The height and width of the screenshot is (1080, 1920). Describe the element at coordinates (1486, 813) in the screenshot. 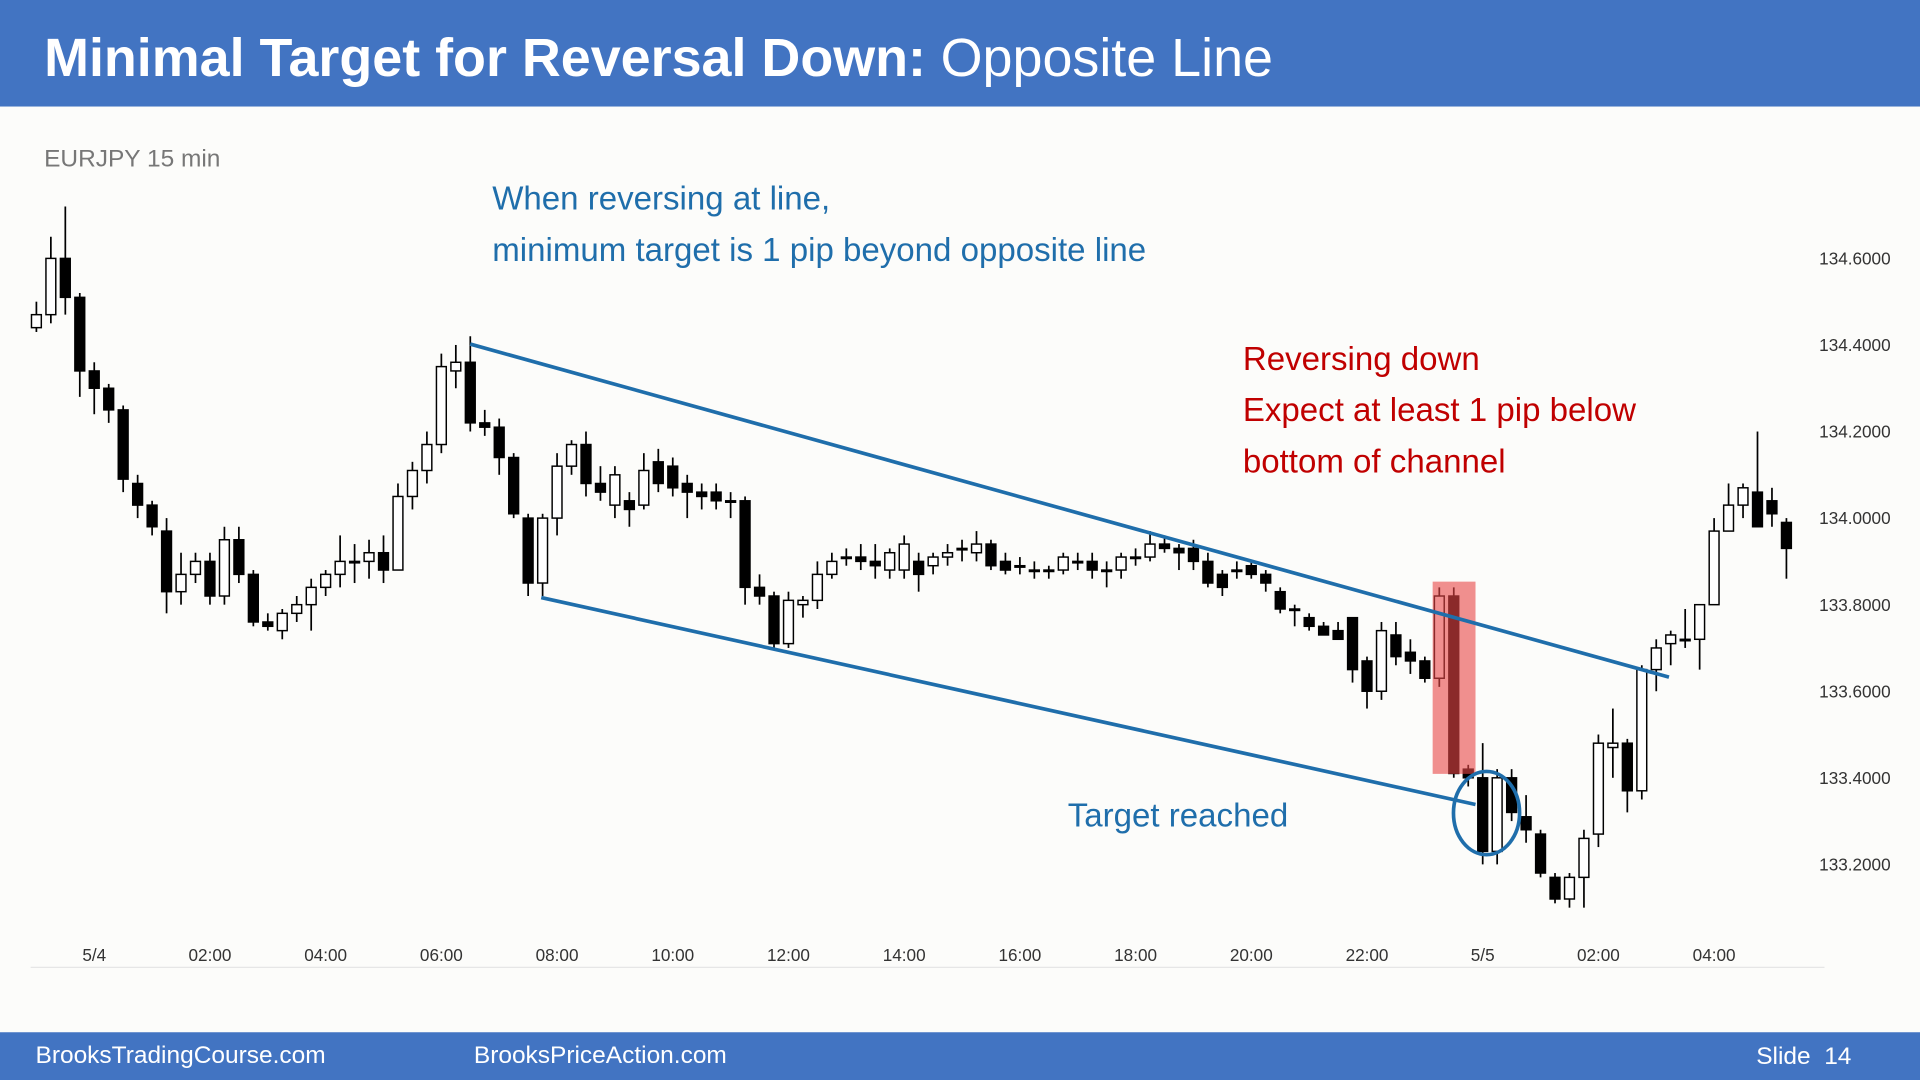

I see `target-circle` at that location.